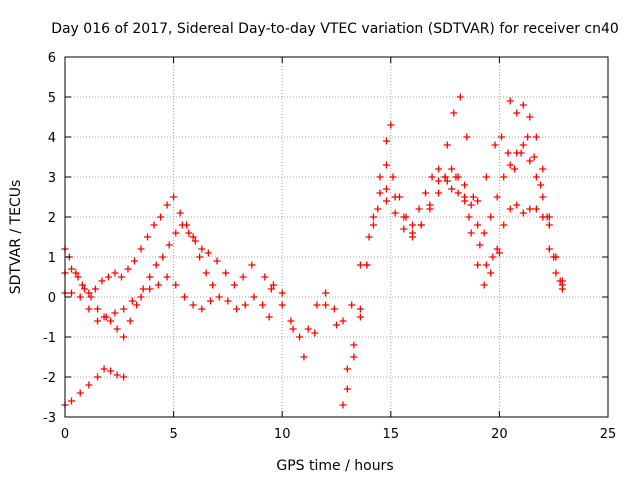  I want to click on y-tick-label: -2, so click(49, 378).